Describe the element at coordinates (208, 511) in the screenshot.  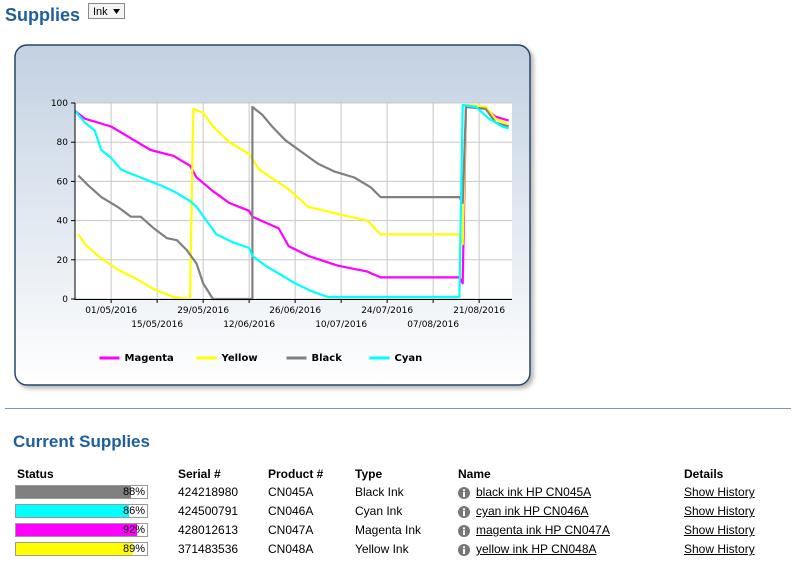
I see `serial: 424500791` at that location.